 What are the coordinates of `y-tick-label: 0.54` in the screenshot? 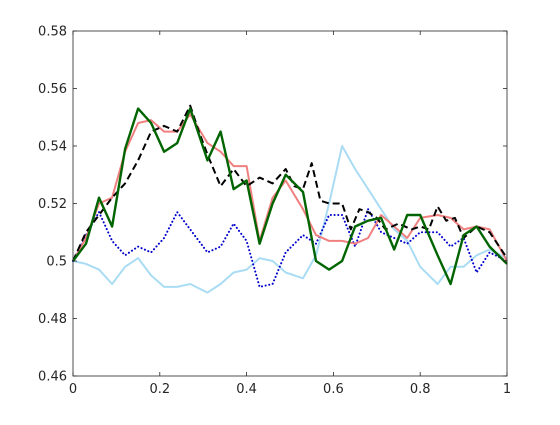 It's located at (52, 147).